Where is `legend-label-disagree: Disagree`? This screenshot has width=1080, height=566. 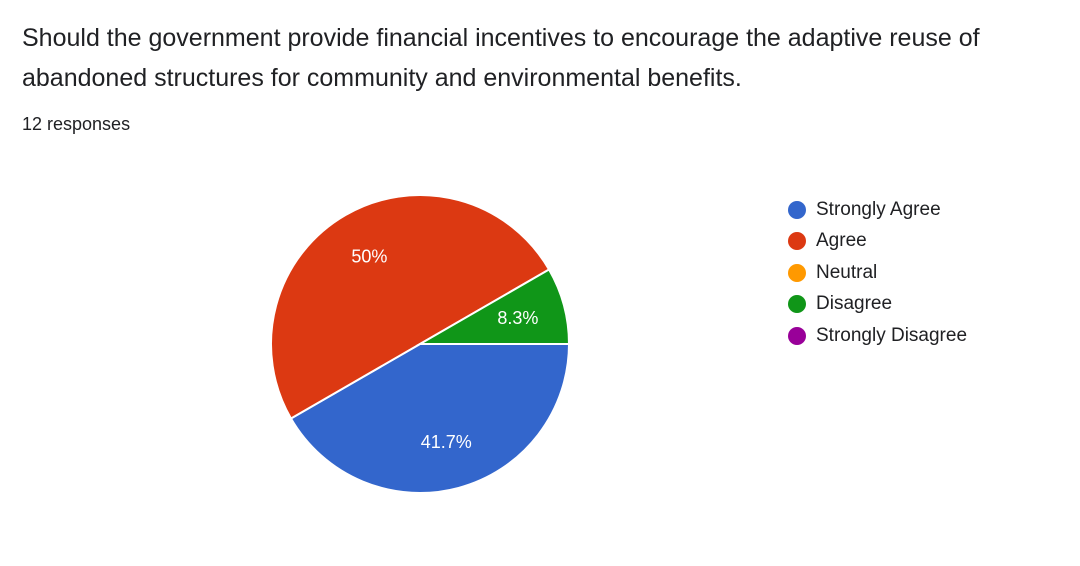 legend-label-disagree: Disagree is located at coordinates (854, 304).